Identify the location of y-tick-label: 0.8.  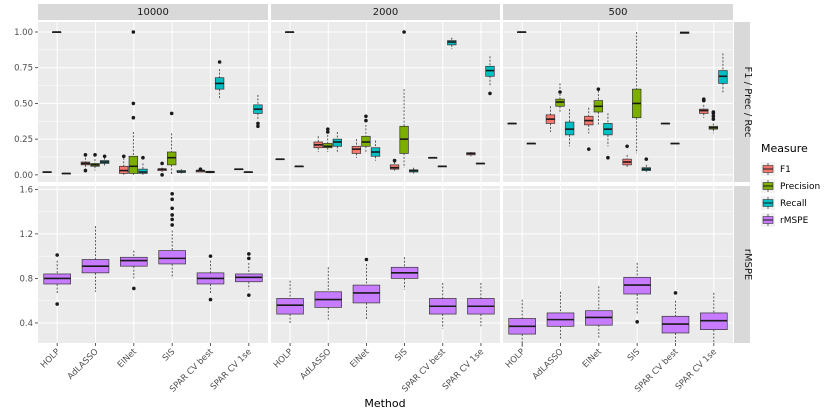
(26, 279).